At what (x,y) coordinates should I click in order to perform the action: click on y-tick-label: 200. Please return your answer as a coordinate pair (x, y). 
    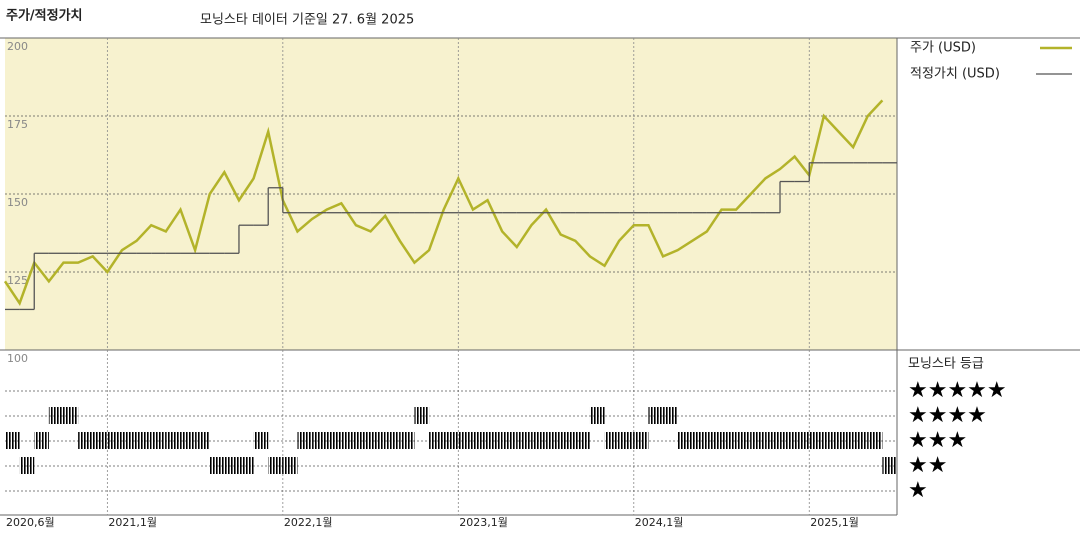
    Looking at the image, I should click on (17, 46).